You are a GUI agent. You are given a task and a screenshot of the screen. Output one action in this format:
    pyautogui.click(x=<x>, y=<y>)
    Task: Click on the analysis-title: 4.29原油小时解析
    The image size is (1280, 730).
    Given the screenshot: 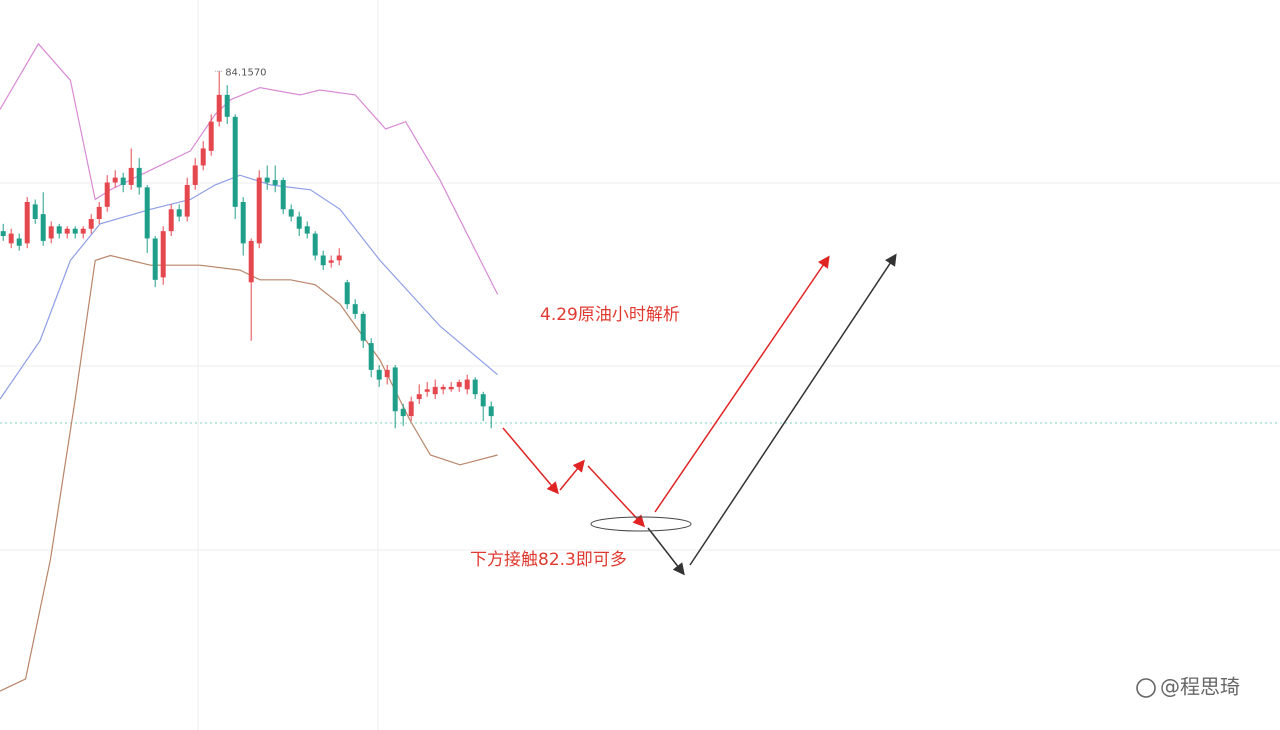 What is the action you would take?
    pyautogui.click(x=610, y=315)
    